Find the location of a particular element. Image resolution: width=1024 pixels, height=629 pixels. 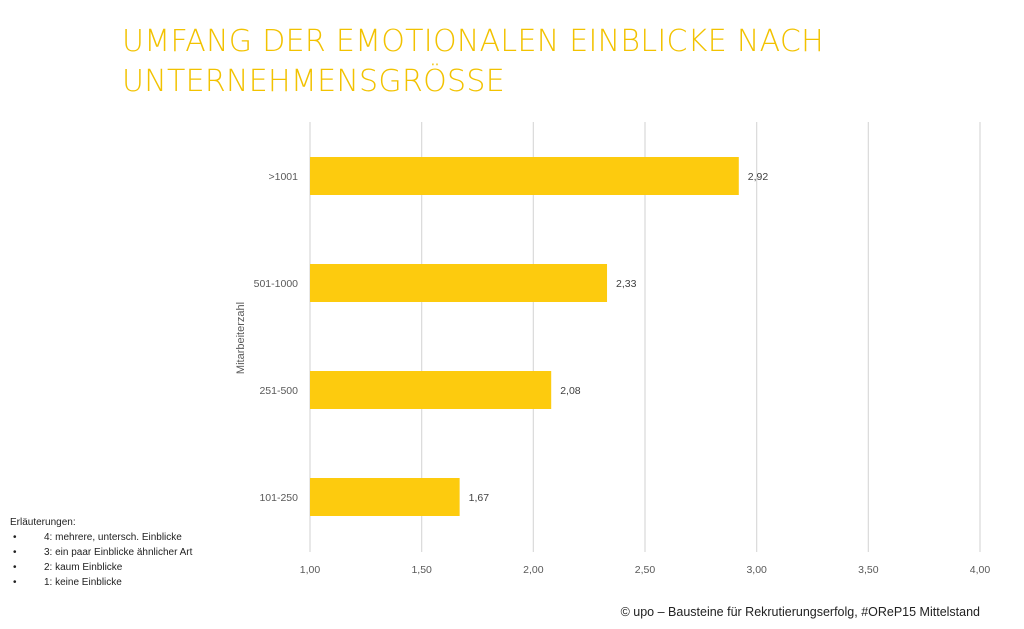

x-tick-label: 3,00 is located at coordinates (756, 570).